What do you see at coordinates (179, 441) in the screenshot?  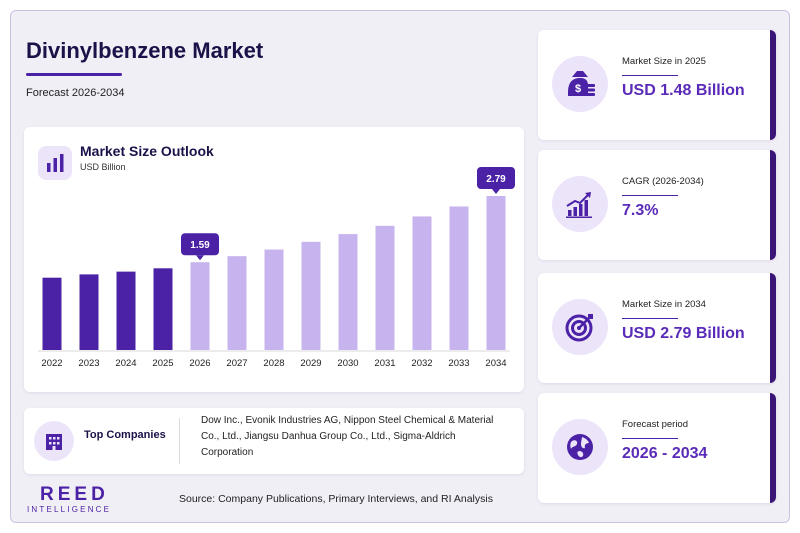 I see `divider` at bounding box center [179, 441].